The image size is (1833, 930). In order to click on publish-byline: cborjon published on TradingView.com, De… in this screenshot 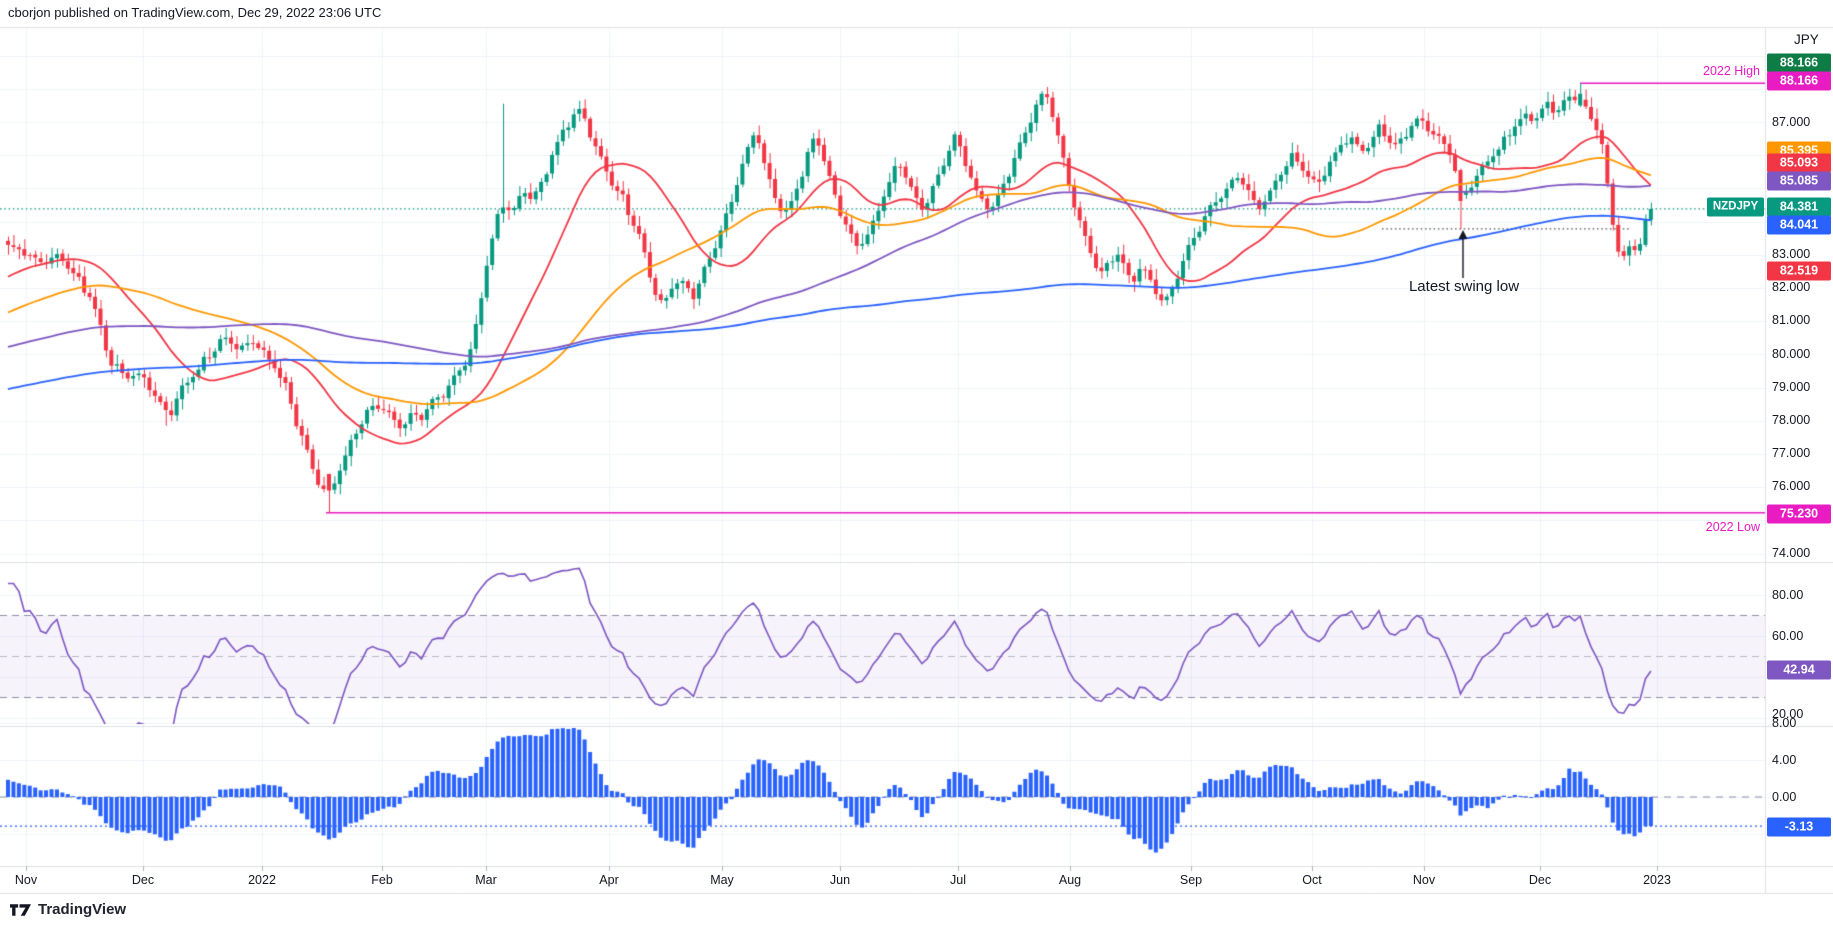, I will do `click(195, 12)`.